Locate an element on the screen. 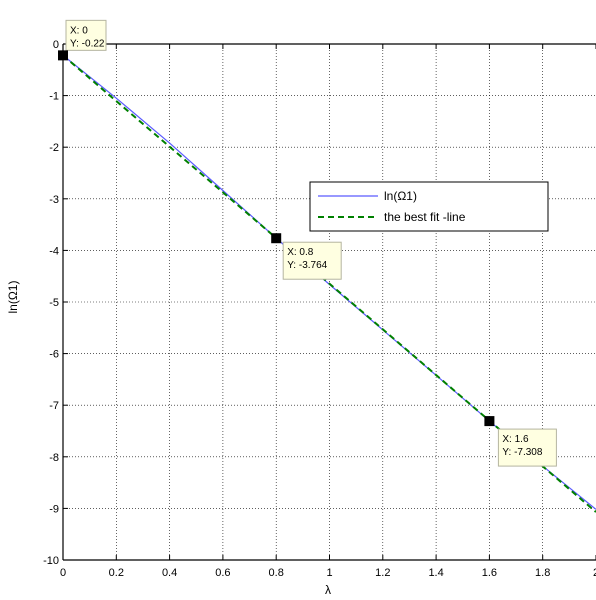 This screenshot has width=596, height=600. x-tick-label: 1.2 is located at coordinates (382, 573).